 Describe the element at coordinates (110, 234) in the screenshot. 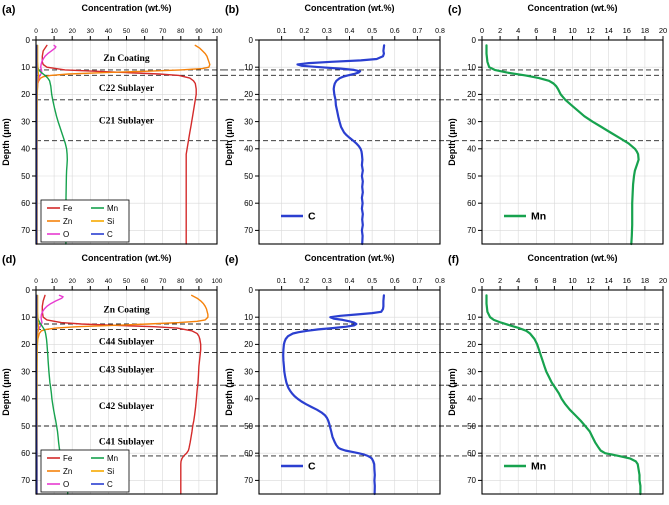

I see `legend-label: C` at that location.